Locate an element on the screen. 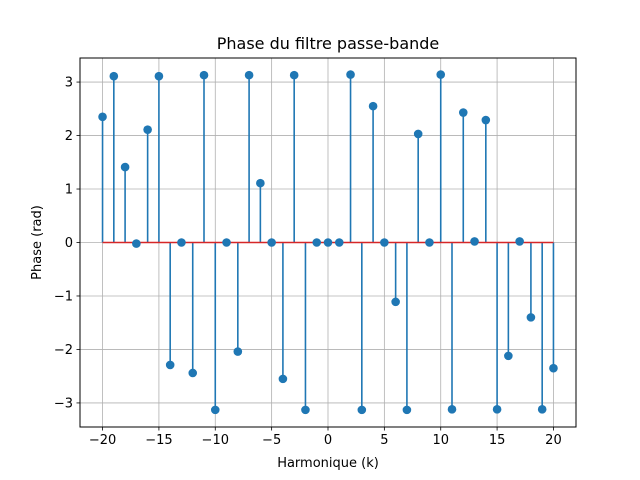  x-tick-label: 15 is located at coordinates (497, 440).